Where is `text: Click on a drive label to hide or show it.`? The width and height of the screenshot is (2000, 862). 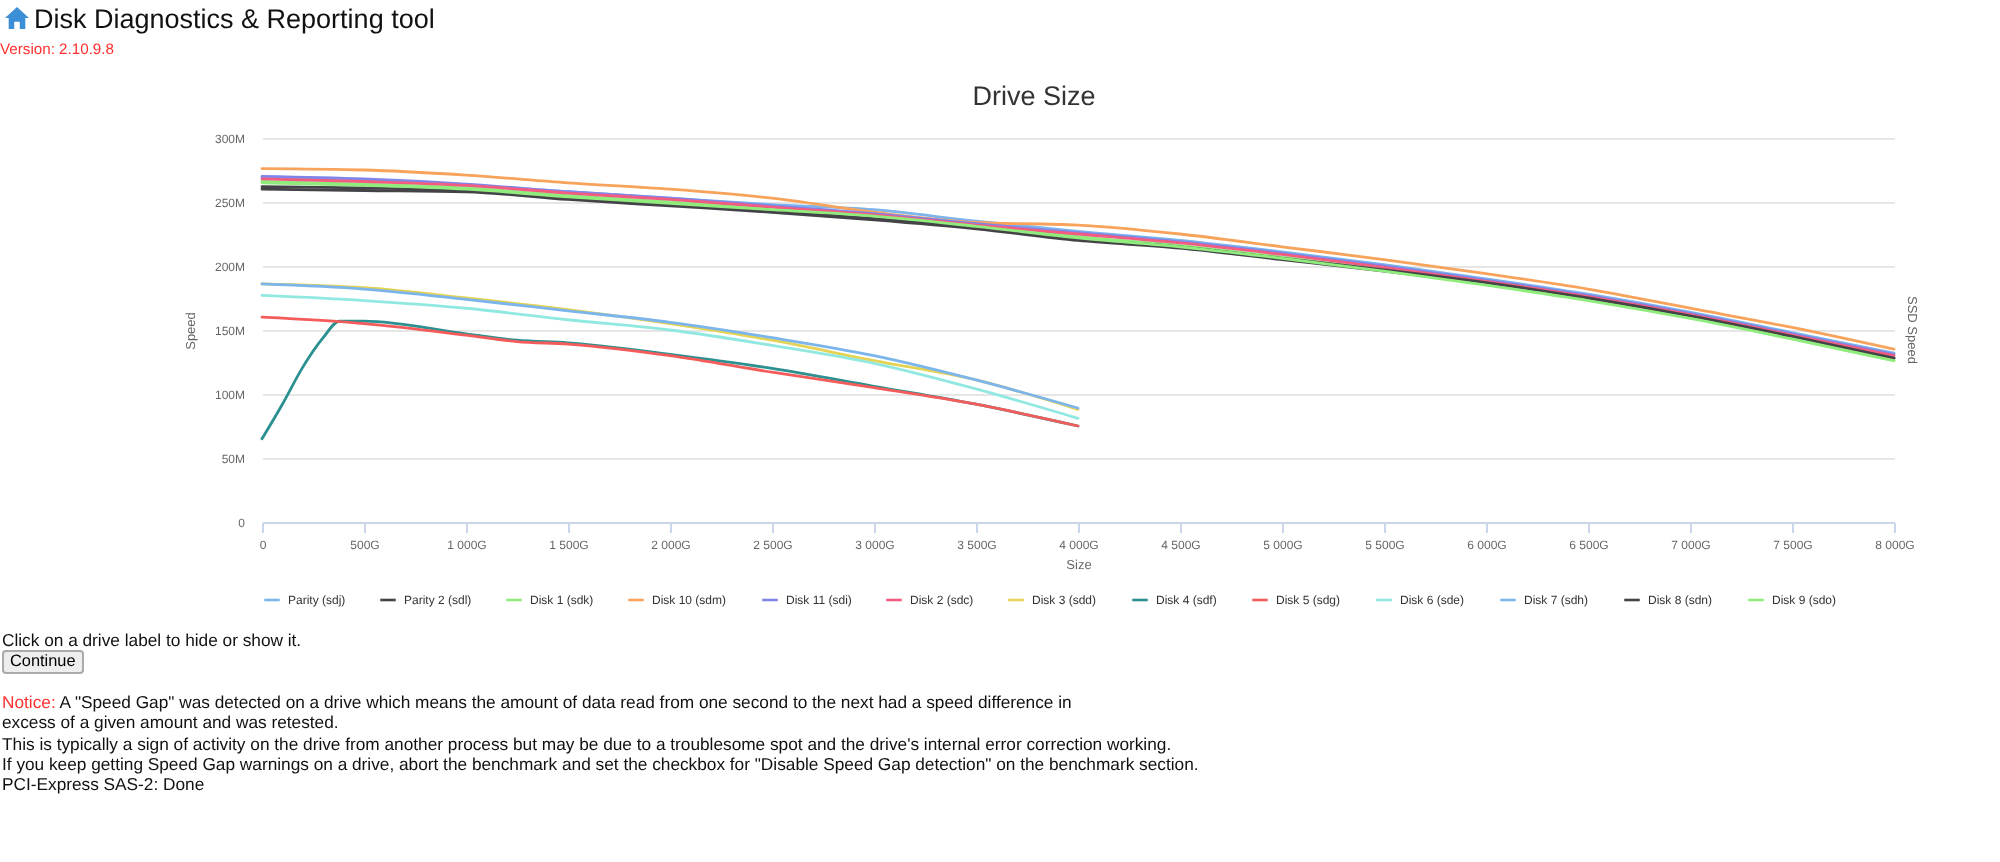 text: Click on a drive label to hide or show it. is located at coordinates (152, 640).